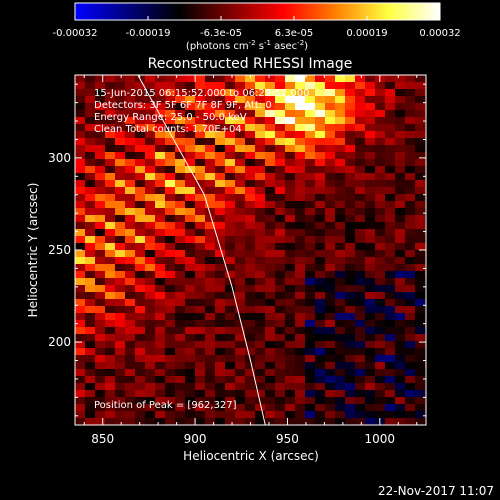 The height and width of the screenshot is (500, 500). What do you see at coordinates (148, 33) in the screenshot?
I see `colorbar-tick-label: -0.00019` at bounding box center [148, 33].